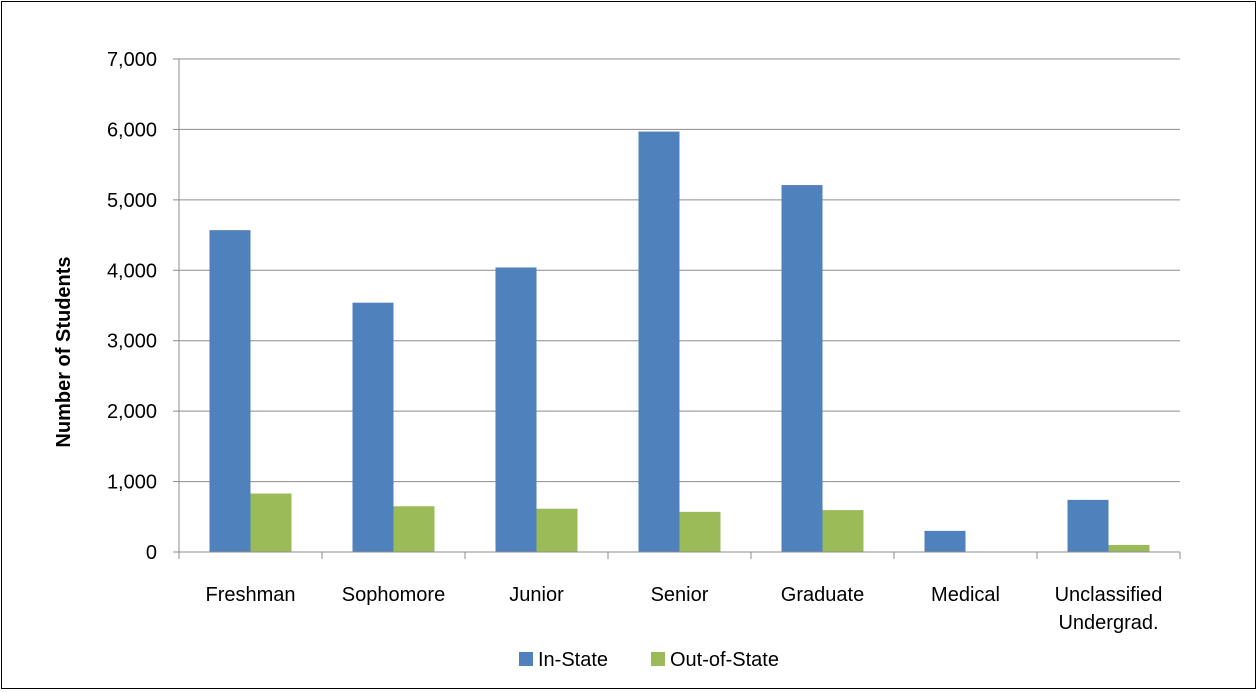 The image size is (1259, 692). Describe the element at coordinates (132, 60) in the screenshot. I see `y-tick-label: 7,000` at that location.